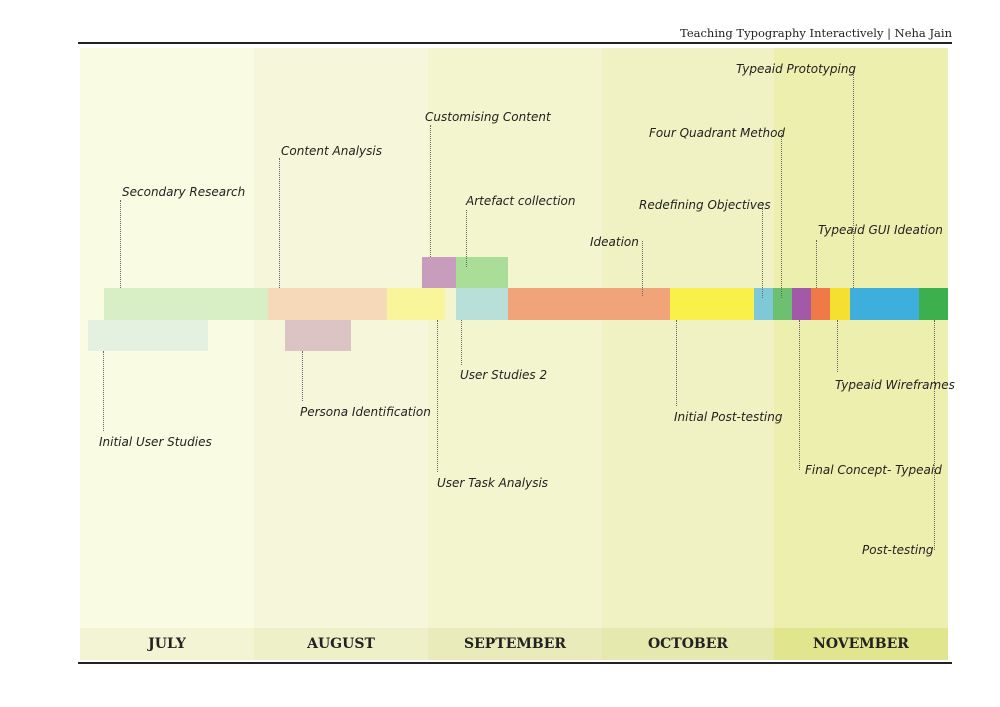  What do you see at coordinates (873, 470) in the screenshot?
I see `label-final-concept: Final Concept- Typeaid` at bounding box center [873, 470].